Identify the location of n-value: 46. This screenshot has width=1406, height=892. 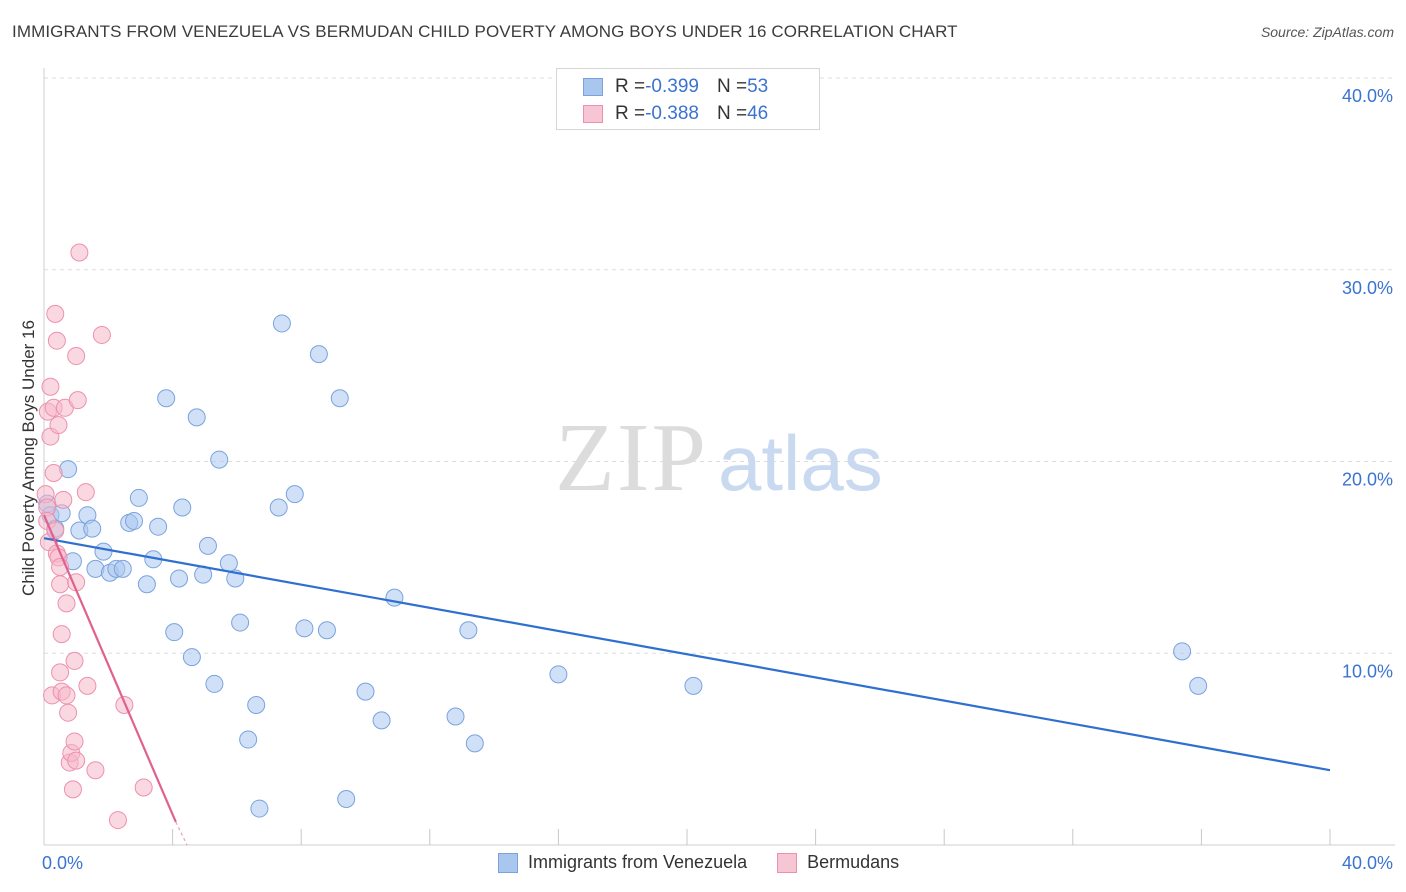
(758, 113).